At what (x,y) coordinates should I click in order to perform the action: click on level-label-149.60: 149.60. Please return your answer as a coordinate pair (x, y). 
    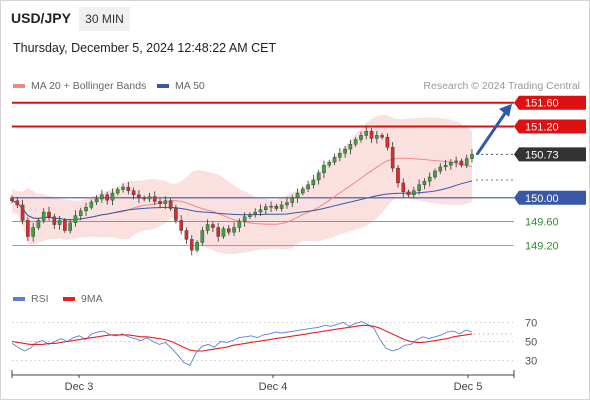
    Looking at the image, I should click on (542, 223).